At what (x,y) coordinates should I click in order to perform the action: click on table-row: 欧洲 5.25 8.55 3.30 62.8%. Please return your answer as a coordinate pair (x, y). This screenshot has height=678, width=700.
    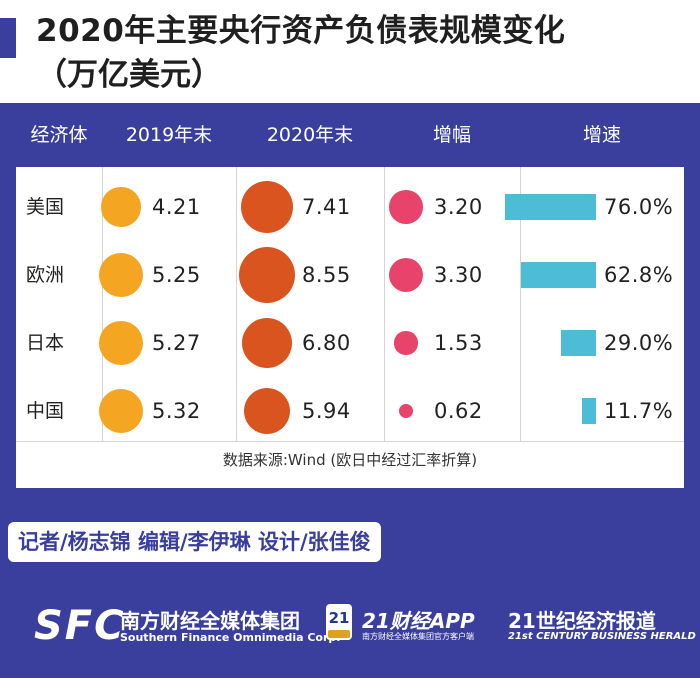
    Looking at the image, I should click on (350, 275).